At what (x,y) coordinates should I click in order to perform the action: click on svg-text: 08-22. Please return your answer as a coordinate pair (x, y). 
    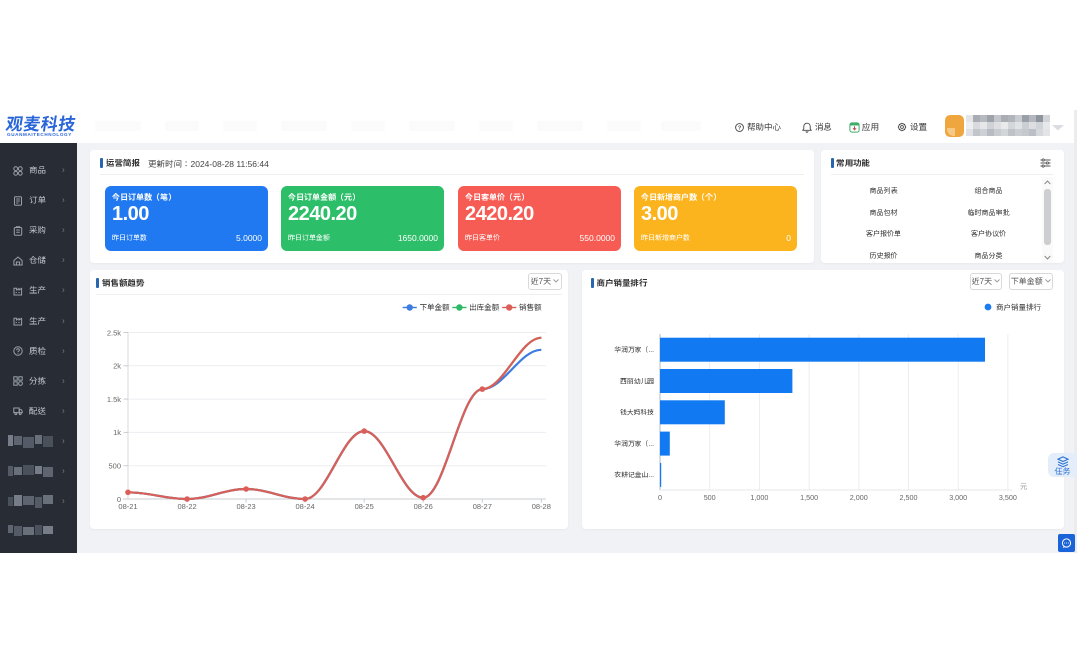
    Looking at the image, I should click on (187, 506).